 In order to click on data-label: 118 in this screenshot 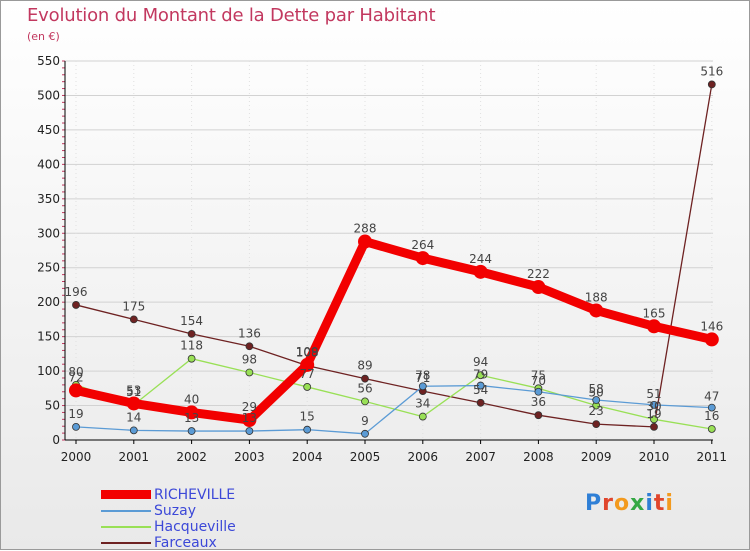, I will do `click(191, 346)`.